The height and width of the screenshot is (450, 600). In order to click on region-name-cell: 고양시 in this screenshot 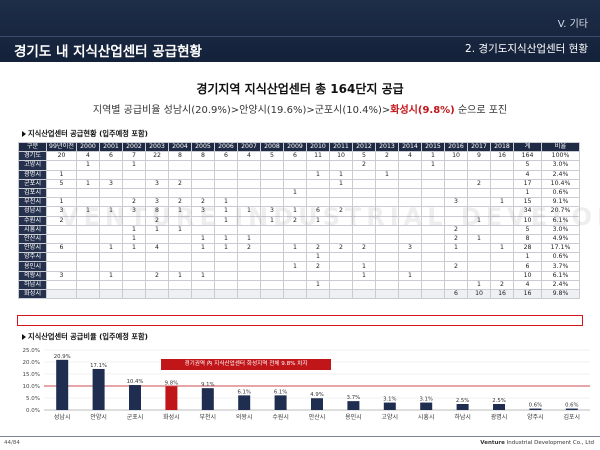, I will do `click(32, 165)`.